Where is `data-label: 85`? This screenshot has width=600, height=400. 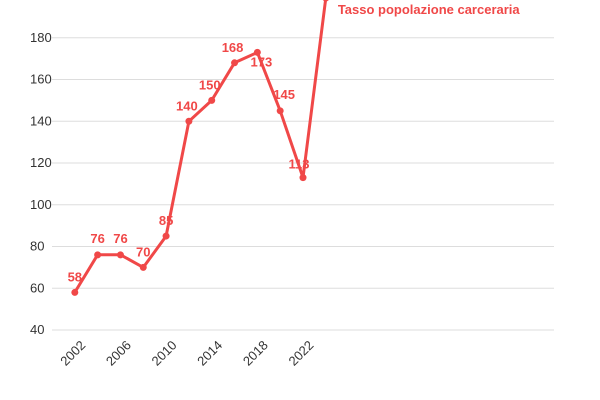 data-label: 85 is located at coordinates (166, 220).